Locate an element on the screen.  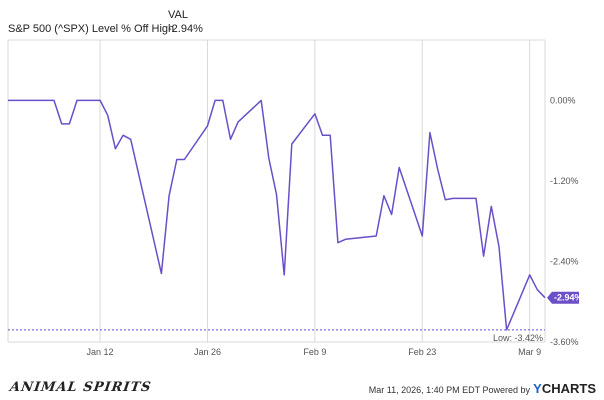
ycharts-logo-y: Y is located at coordinates (537, 388).